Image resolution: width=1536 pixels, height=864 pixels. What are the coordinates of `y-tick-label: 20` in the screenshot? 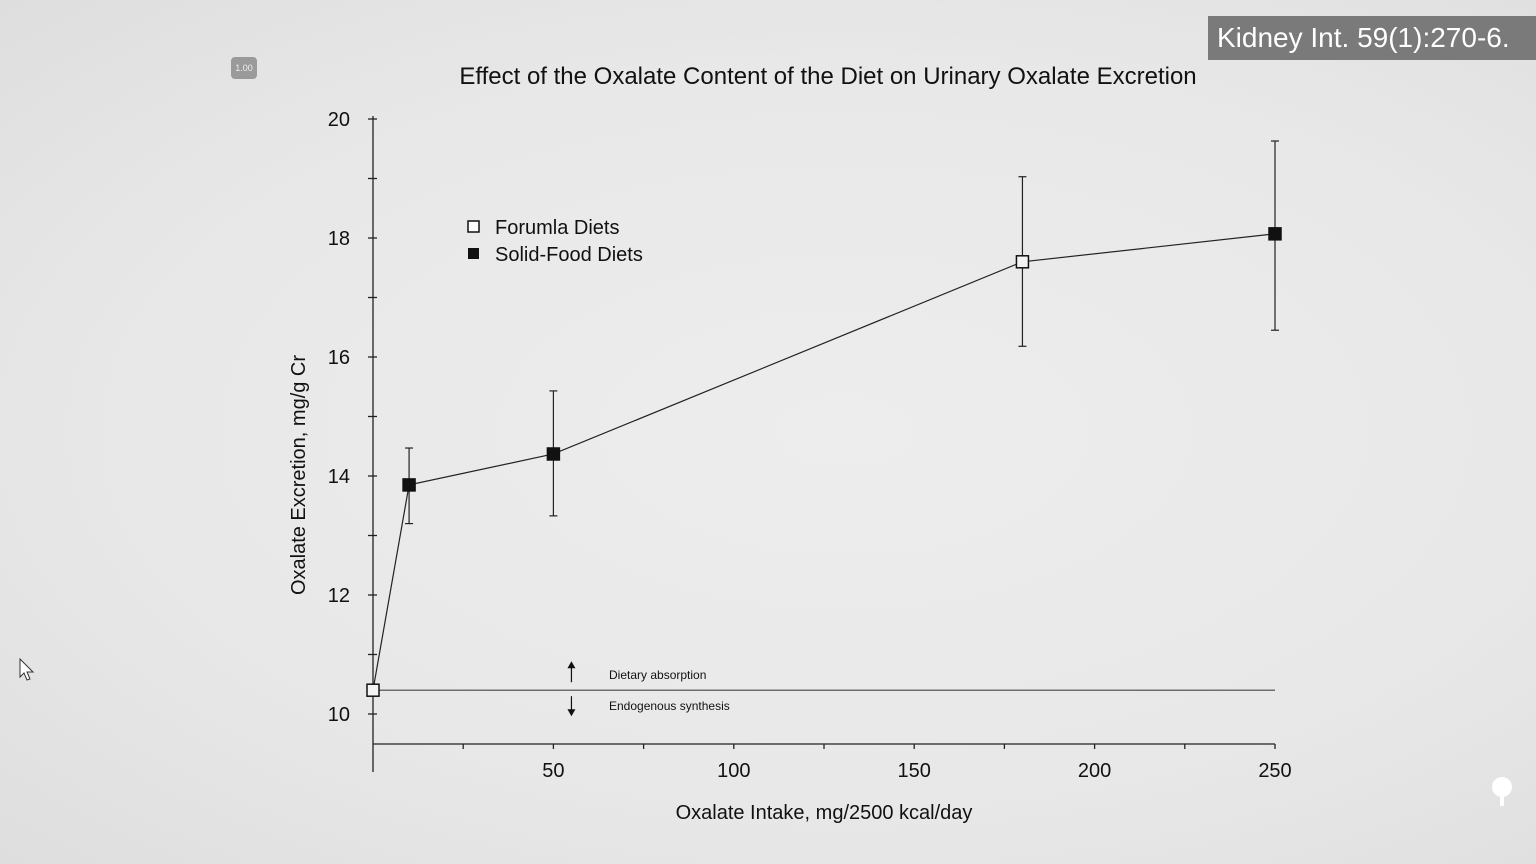 It's located at (339, 120).